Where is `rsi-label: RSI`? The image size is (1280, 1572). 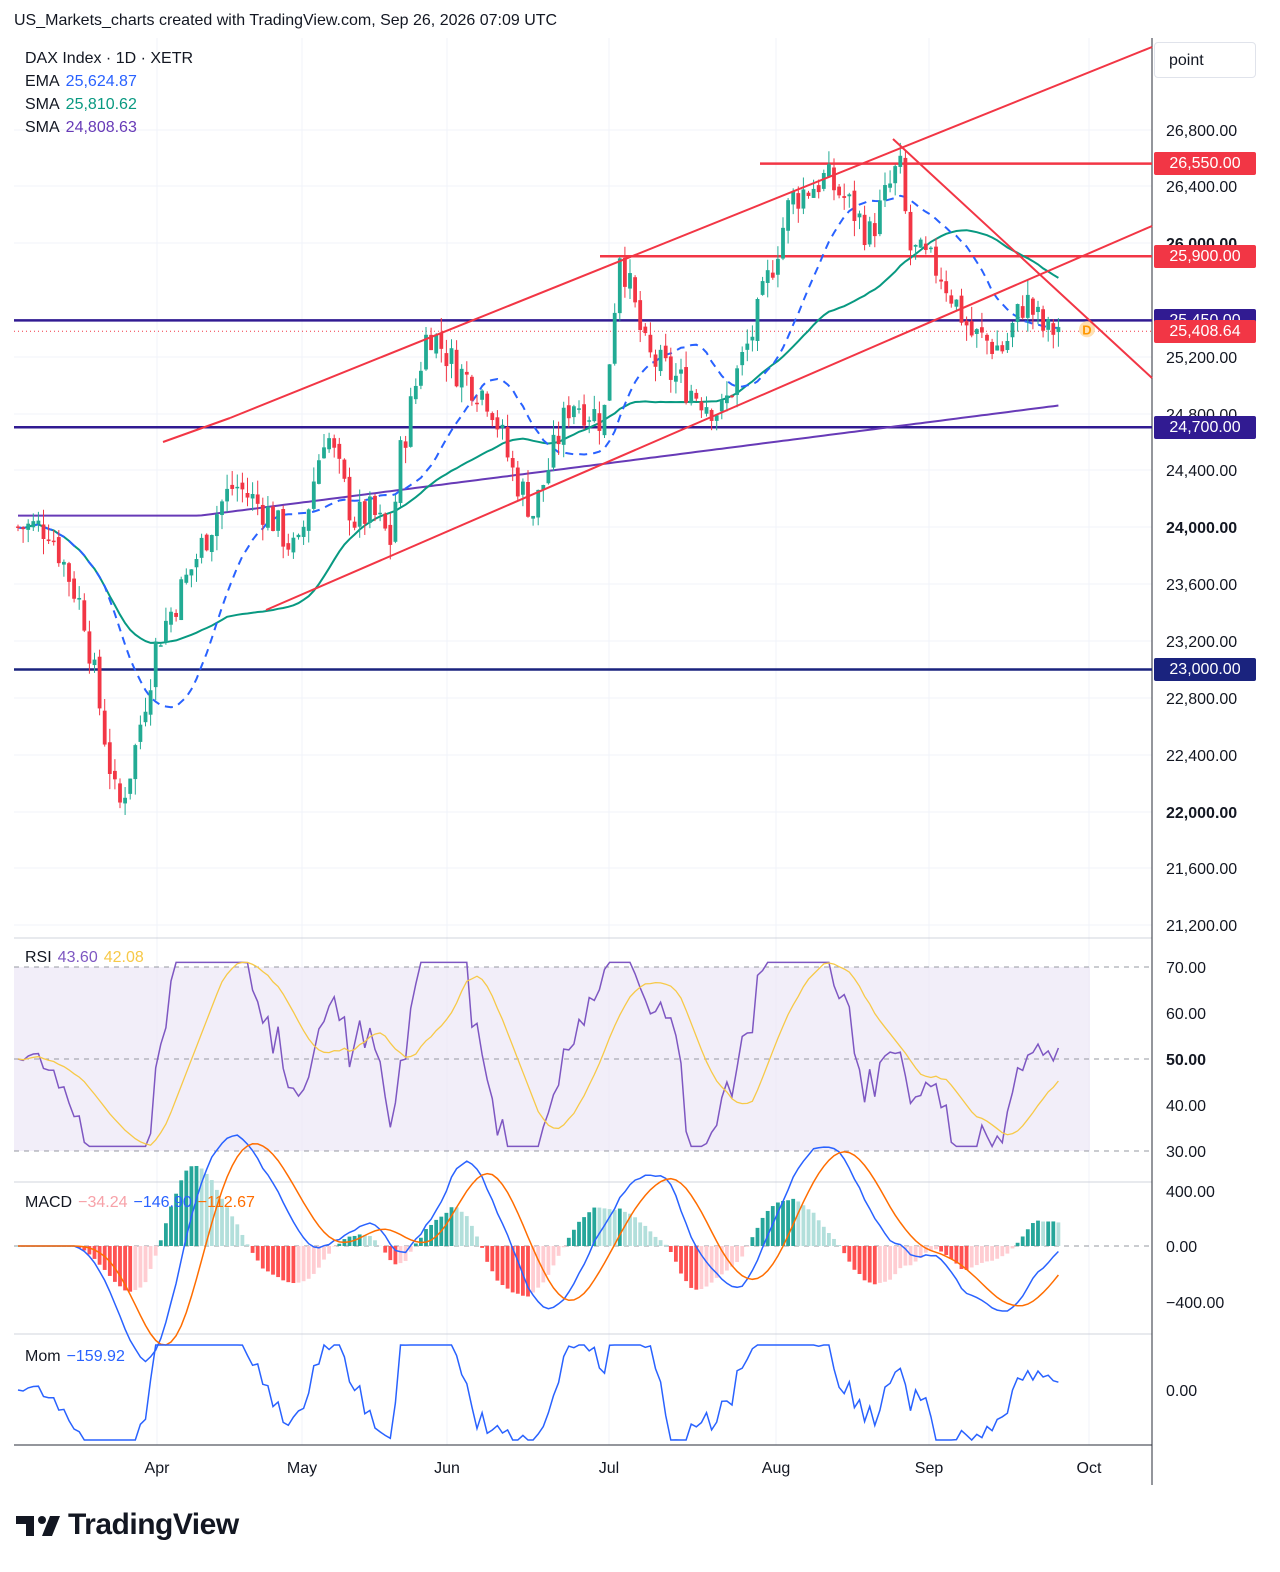
rsi-label: RSI is located at coordinates (38, 957).